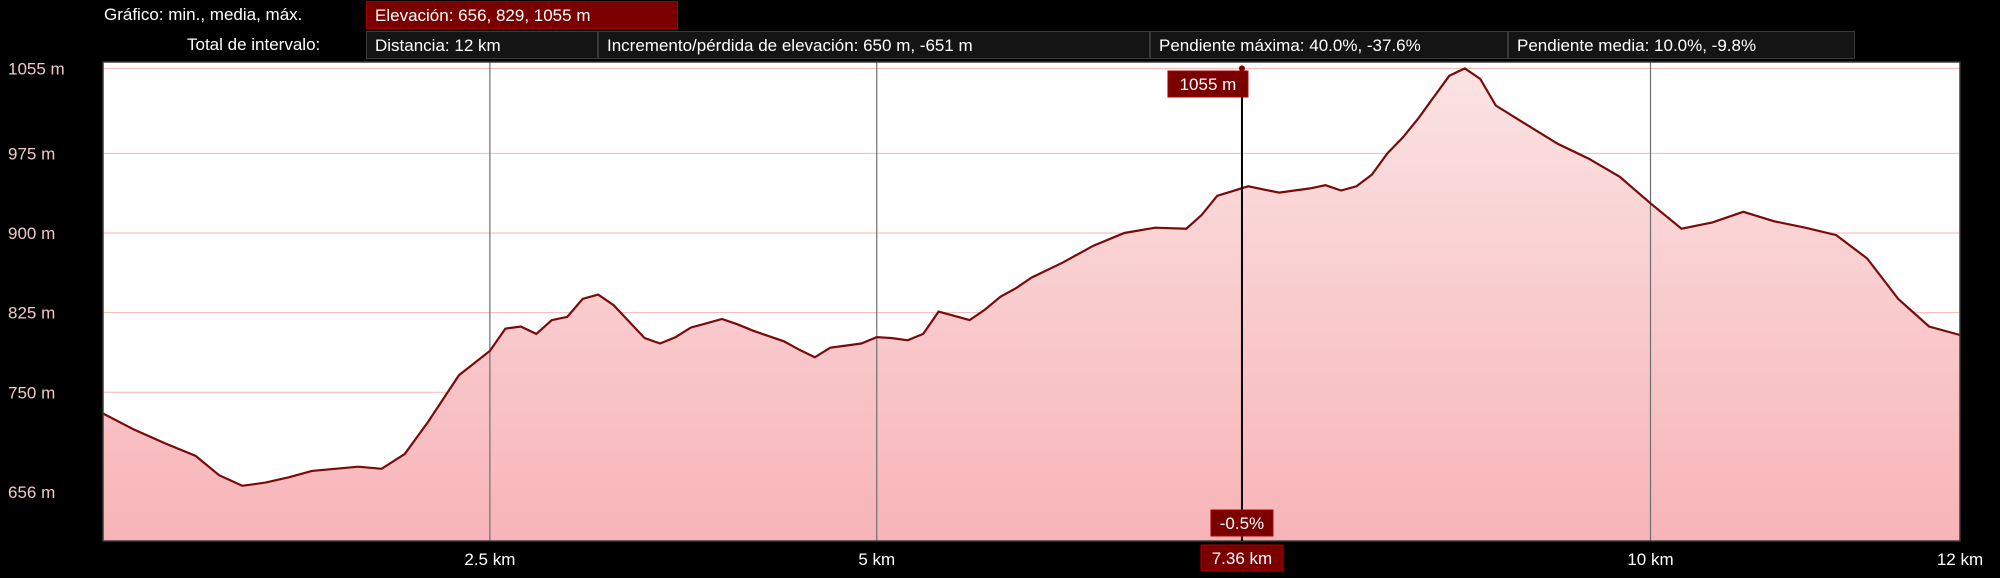  I want to click on y-tick-label: 900 m, so click(31, 233).